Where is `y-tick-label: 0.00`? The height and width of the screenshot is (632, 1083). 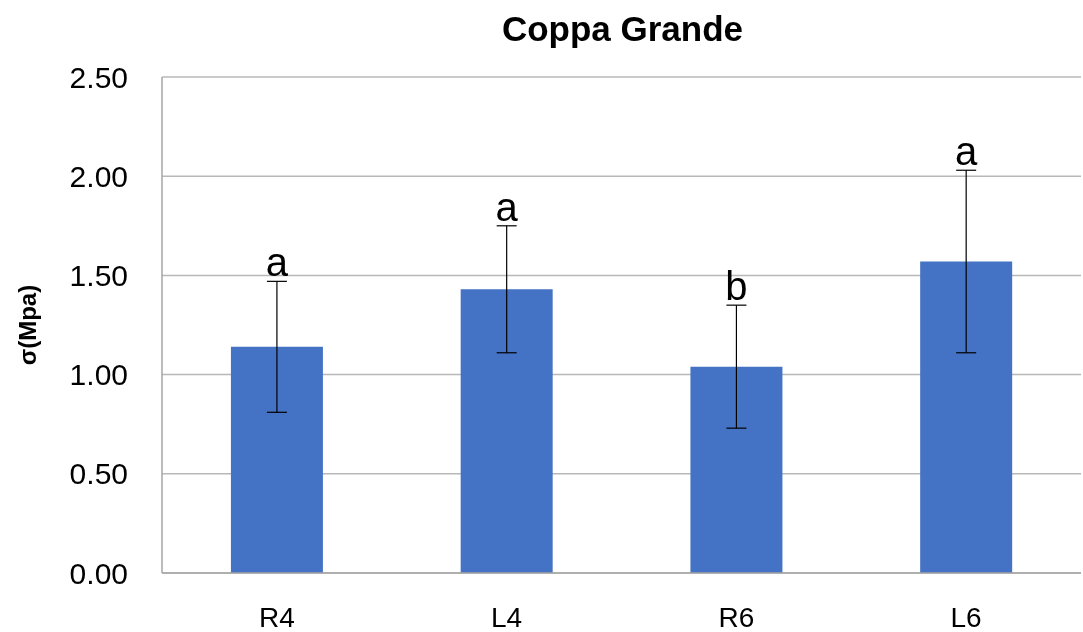
y-tick-label: 0.00 is located at coordinates (98, 573).